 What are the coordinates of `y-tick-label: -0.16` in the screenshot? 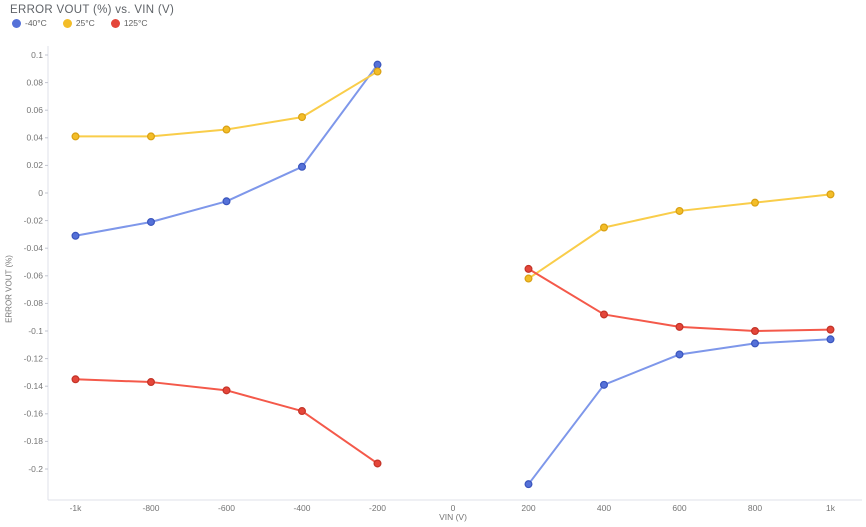 It's located at (34, 414).